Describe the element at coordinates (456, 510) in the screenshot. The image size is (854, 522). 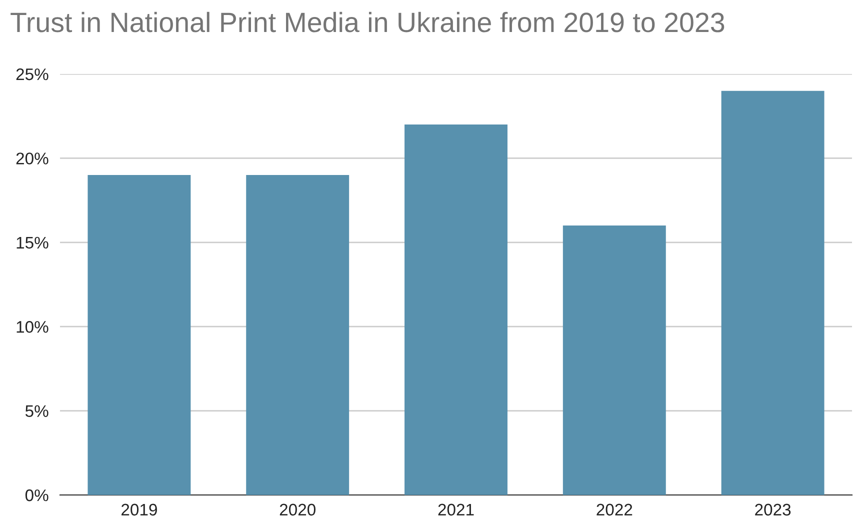
I see `x-tick-label: 2021` at that location.